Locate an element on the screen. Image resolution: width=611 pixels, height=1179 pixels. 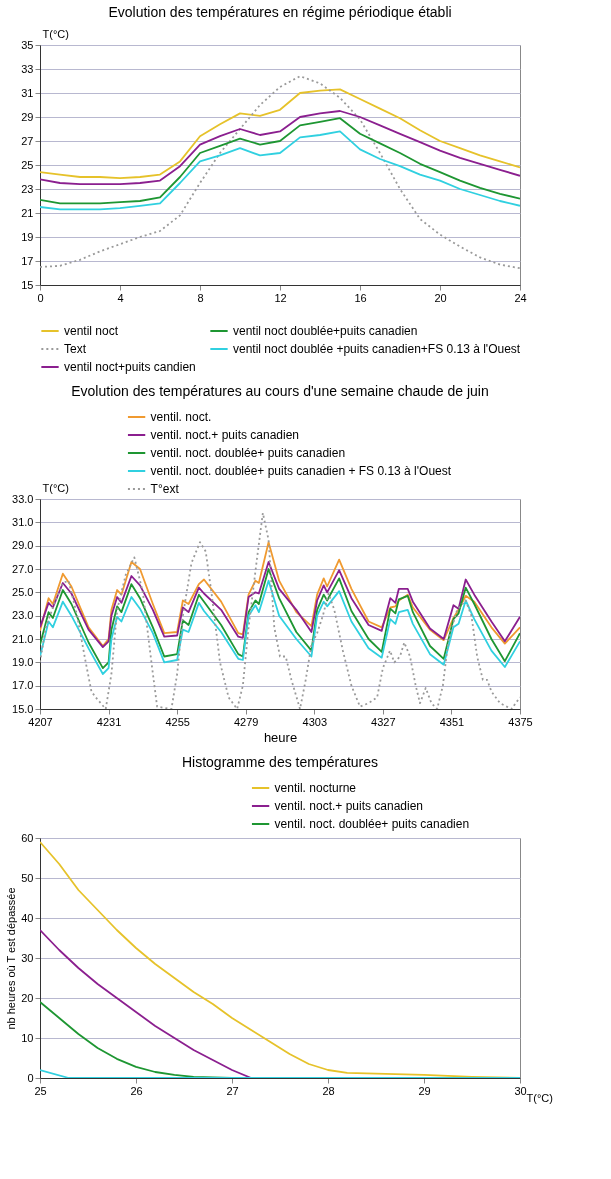
x-tick-label: 27 is located at coordinates (232, 1090).